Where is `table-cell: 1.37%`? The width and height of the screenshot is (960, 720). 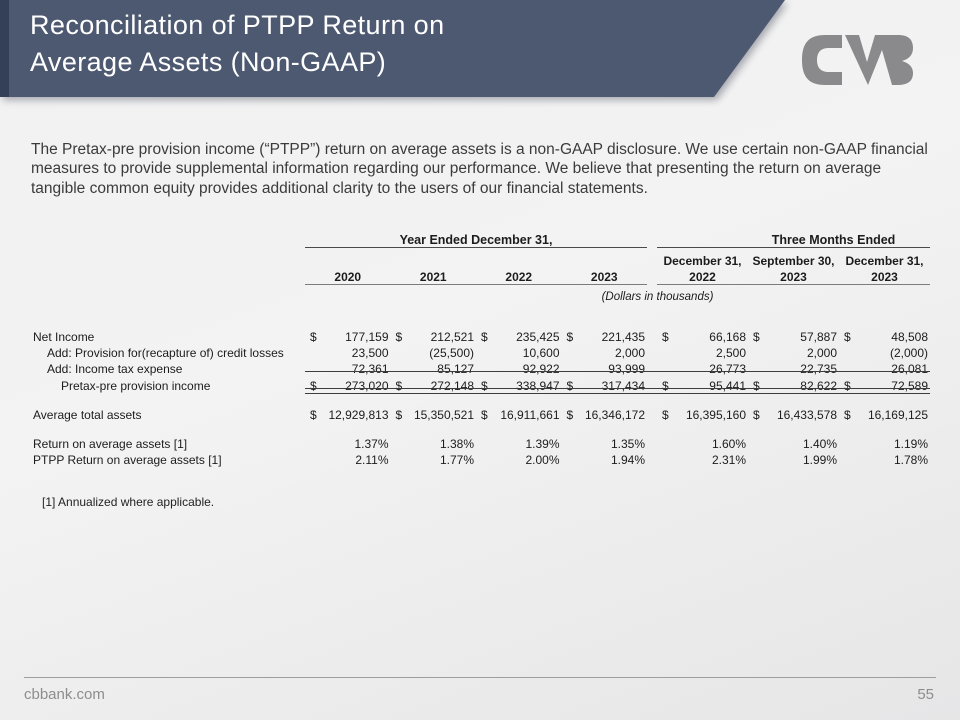
table-cell: 1.37% is located at coordinates (348, 444).